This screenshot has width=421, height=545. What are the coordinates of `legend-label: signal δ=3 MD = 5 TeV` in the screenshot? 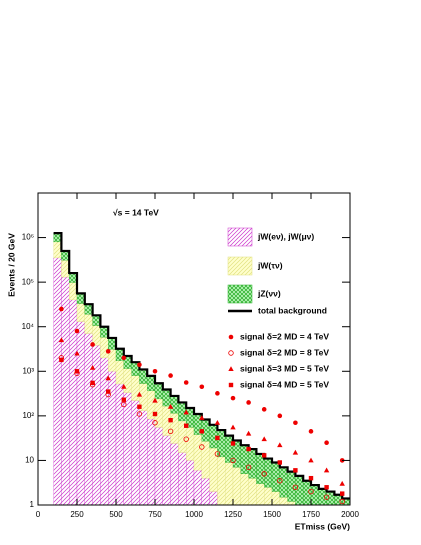 It's located at (284, 368).